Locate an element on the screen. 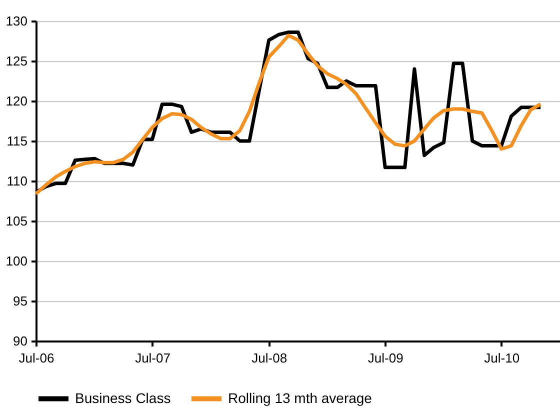  y-tick-label: 130 is located at coordinates (17, 21).